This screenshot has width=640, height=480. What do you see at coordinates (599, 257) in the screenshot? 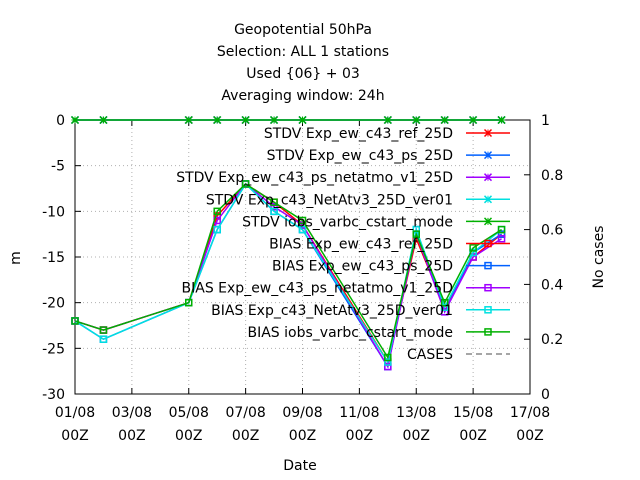
I see `y2-axis-label: No cases` at bounding box center [599, 257].